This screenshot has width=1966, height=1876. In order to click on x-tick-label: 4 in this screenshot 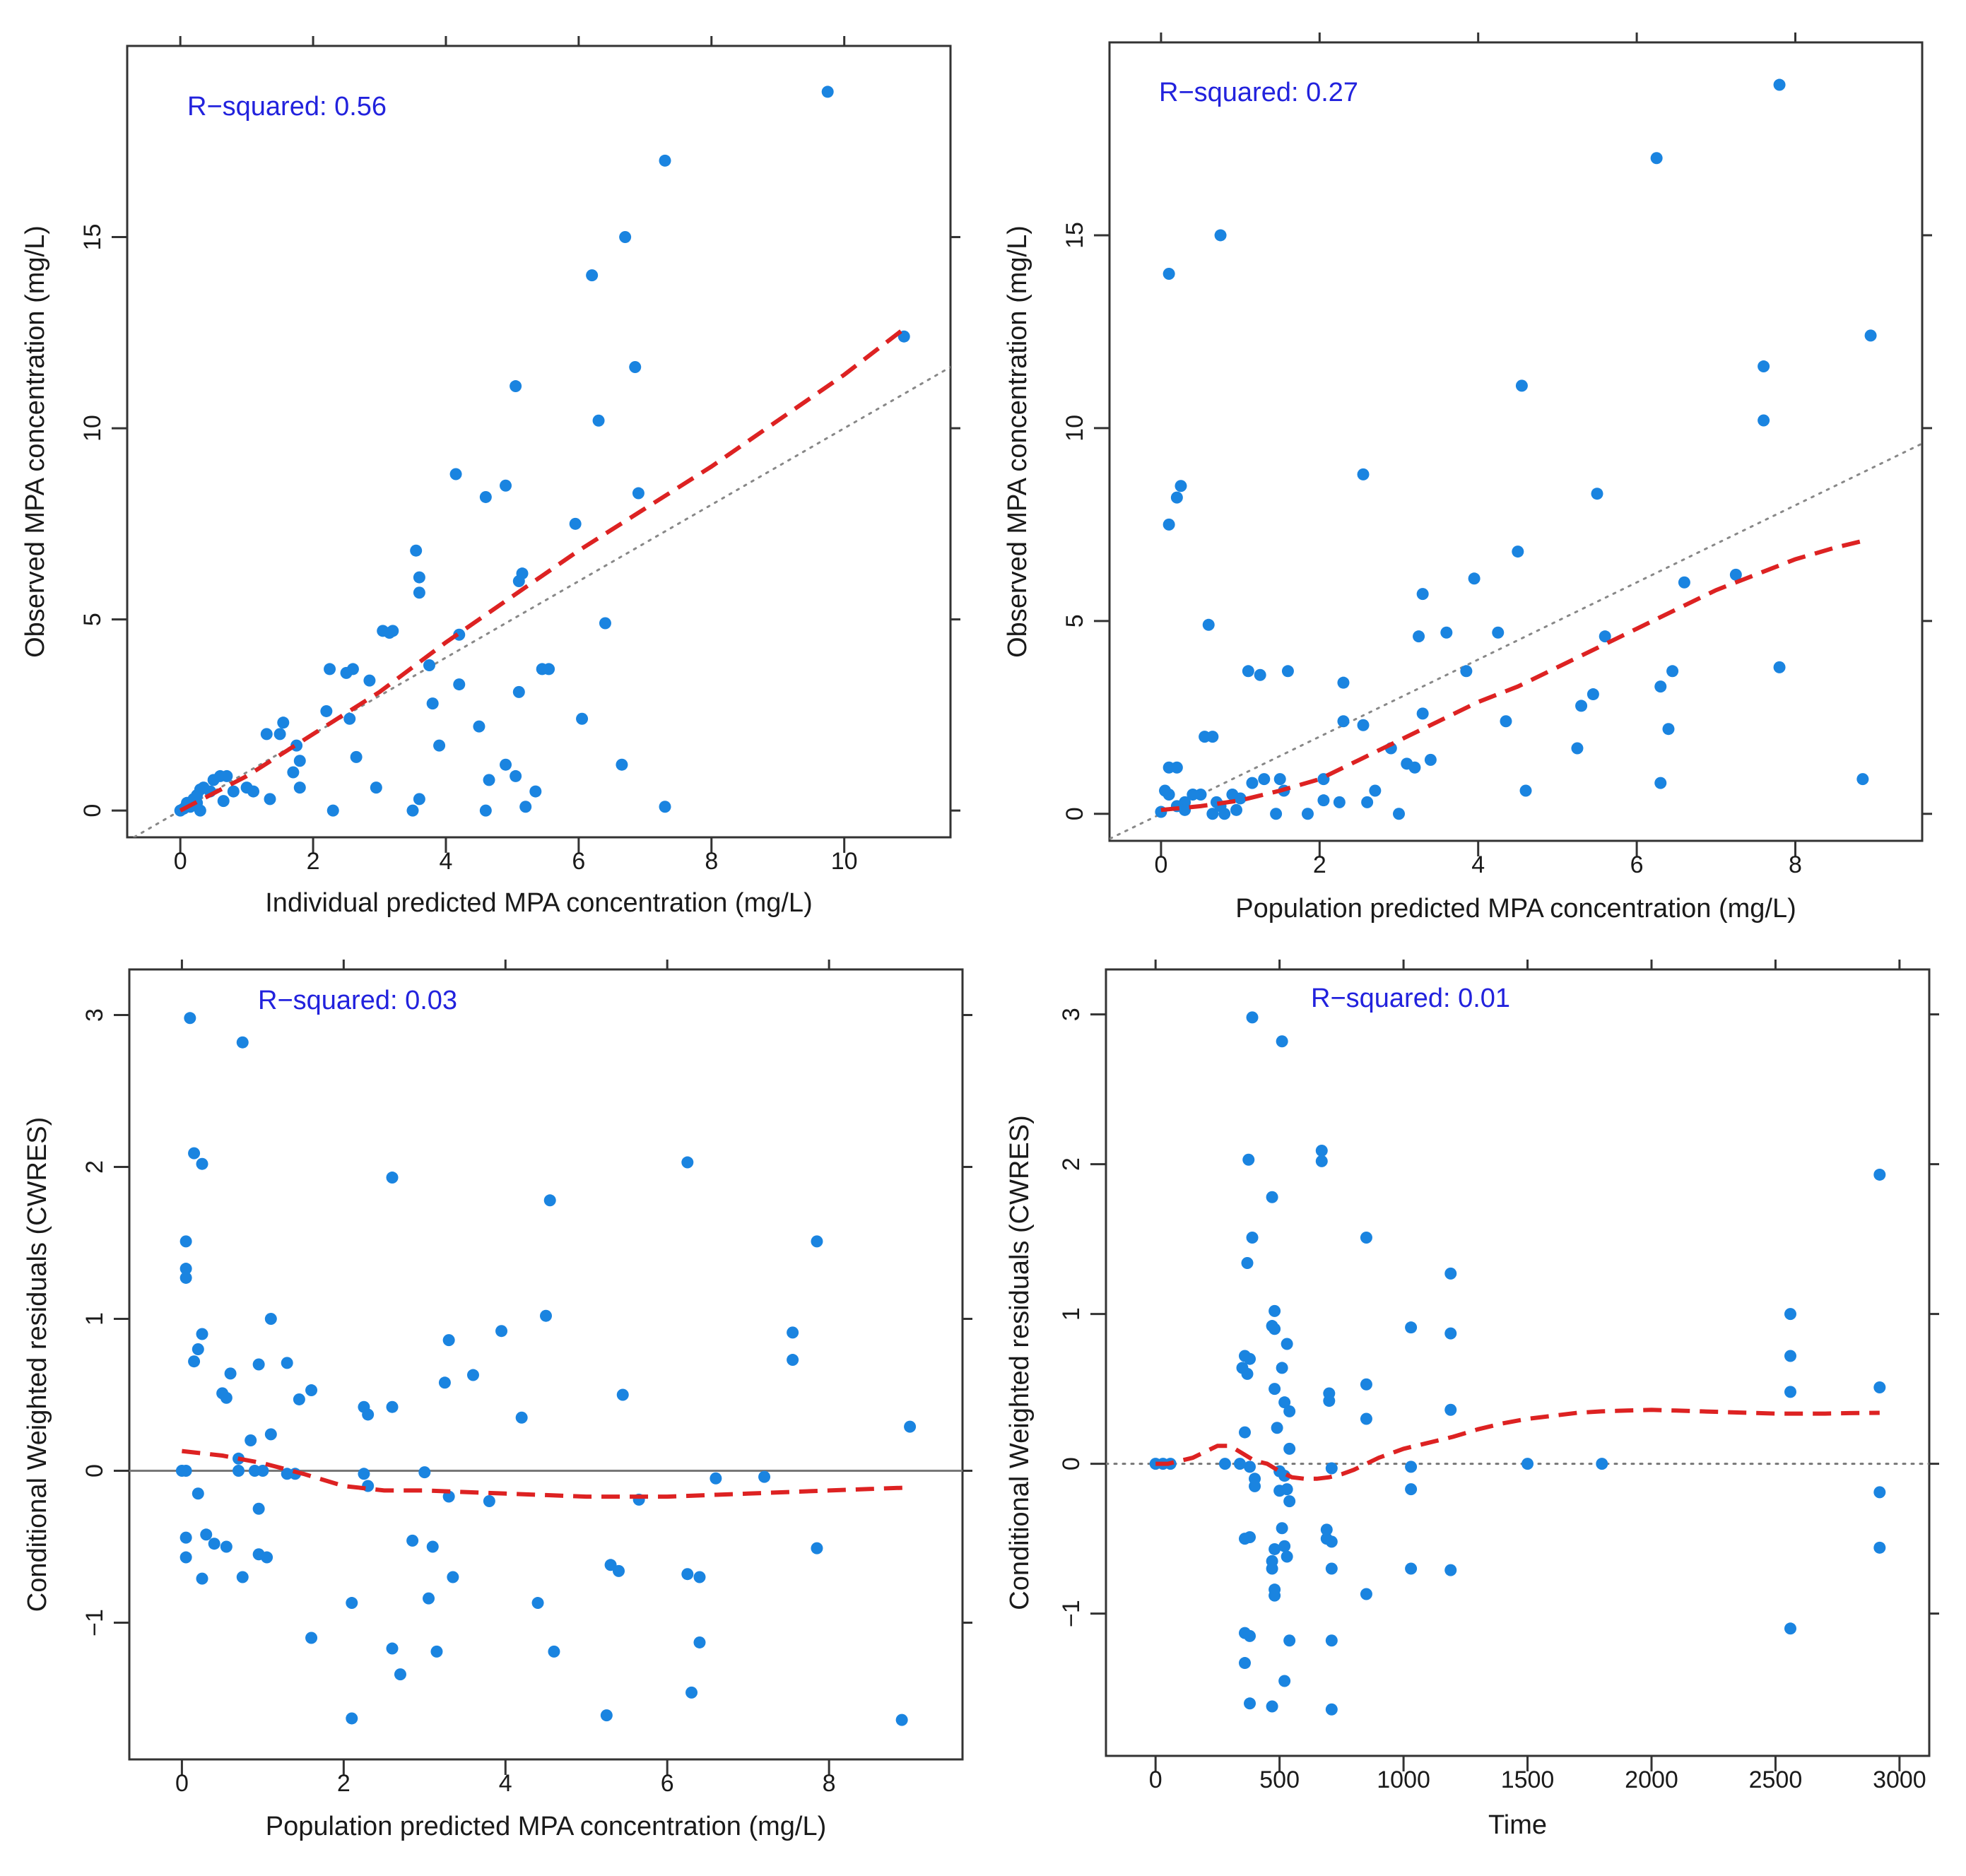, I will do `click(446, 861)`.